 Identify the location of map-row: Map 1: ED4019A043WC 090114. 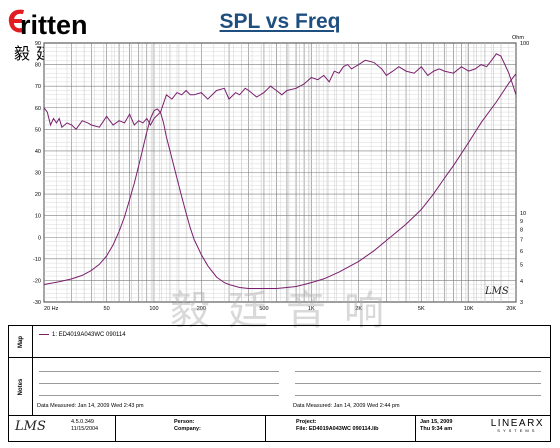
(279, 342).